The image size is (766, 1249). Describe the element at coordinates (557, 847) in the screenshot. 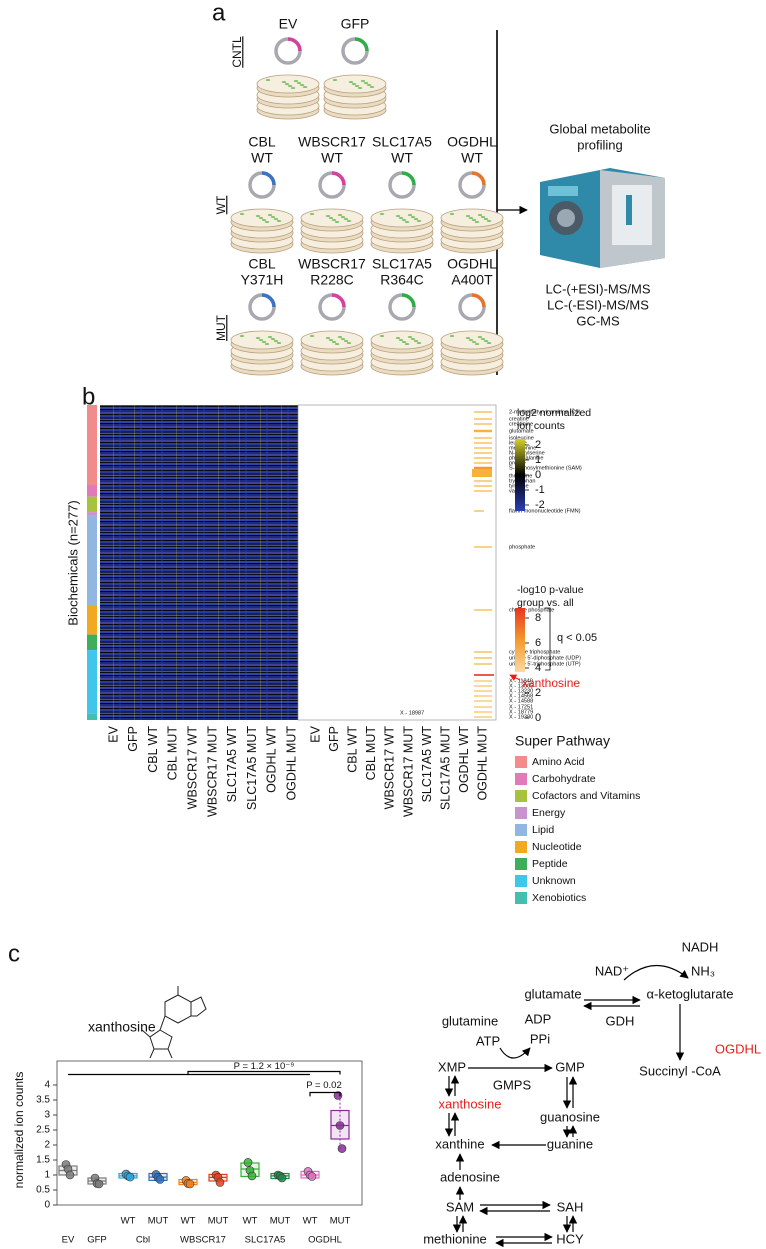

I see `legend-label: Nucleotide` at that location.